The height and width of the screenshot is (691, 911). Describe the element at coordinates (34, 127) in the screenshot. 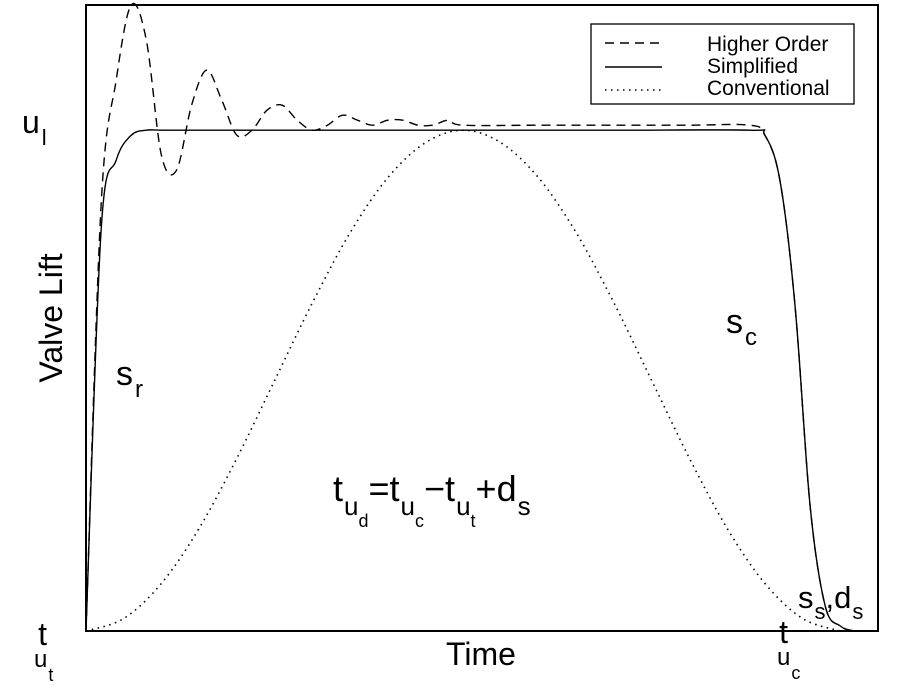

I see `y-top-mark: ul` at that location.